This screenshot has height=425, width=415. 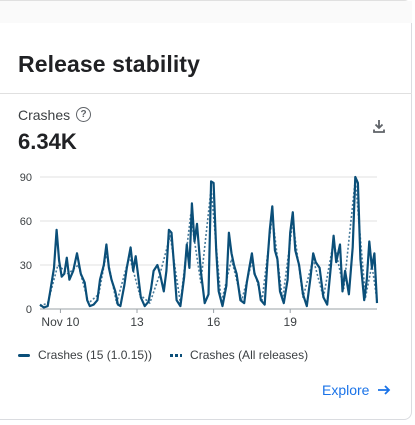 I want to click on y-tick-label: 30, so click(x=26, y=266).